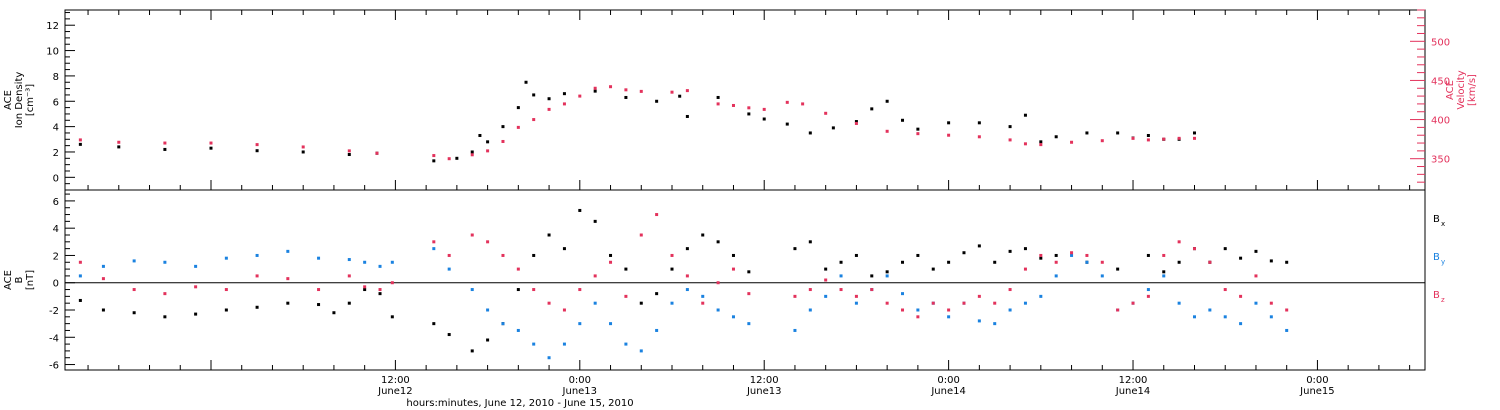  What do you see at coordinates (8, 100) in the screenshot?
I see `density-axis-label-line: ACE` at bounding box center [8, 100].